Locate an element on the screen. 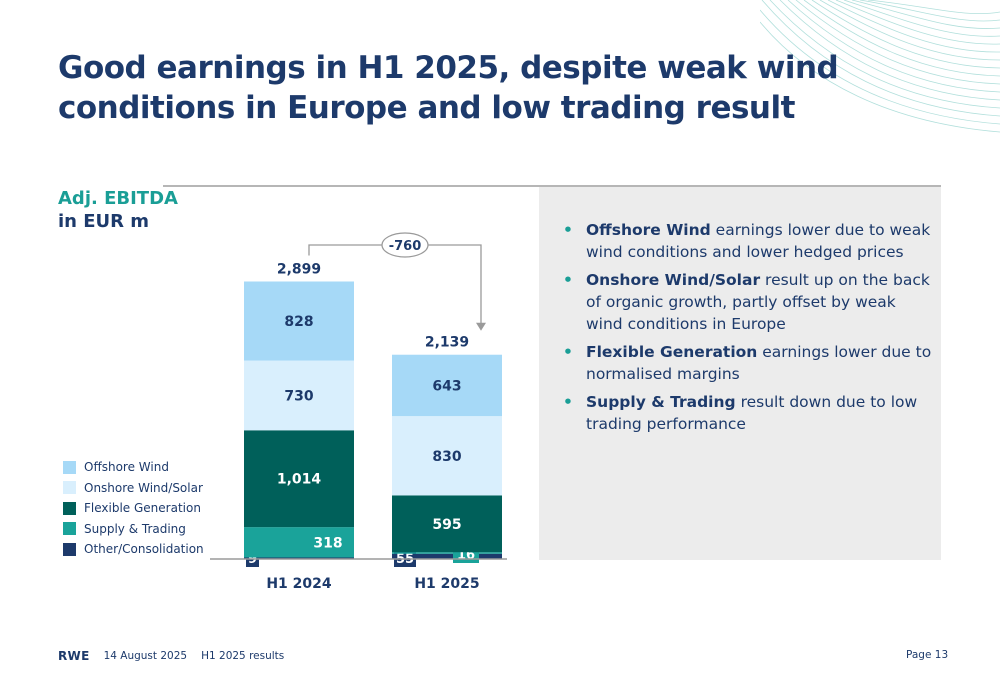 Image resolution: width=1000 pixels, height=685 pixels. legend-label: Flexible Generation is located at coordinates (142, 508).